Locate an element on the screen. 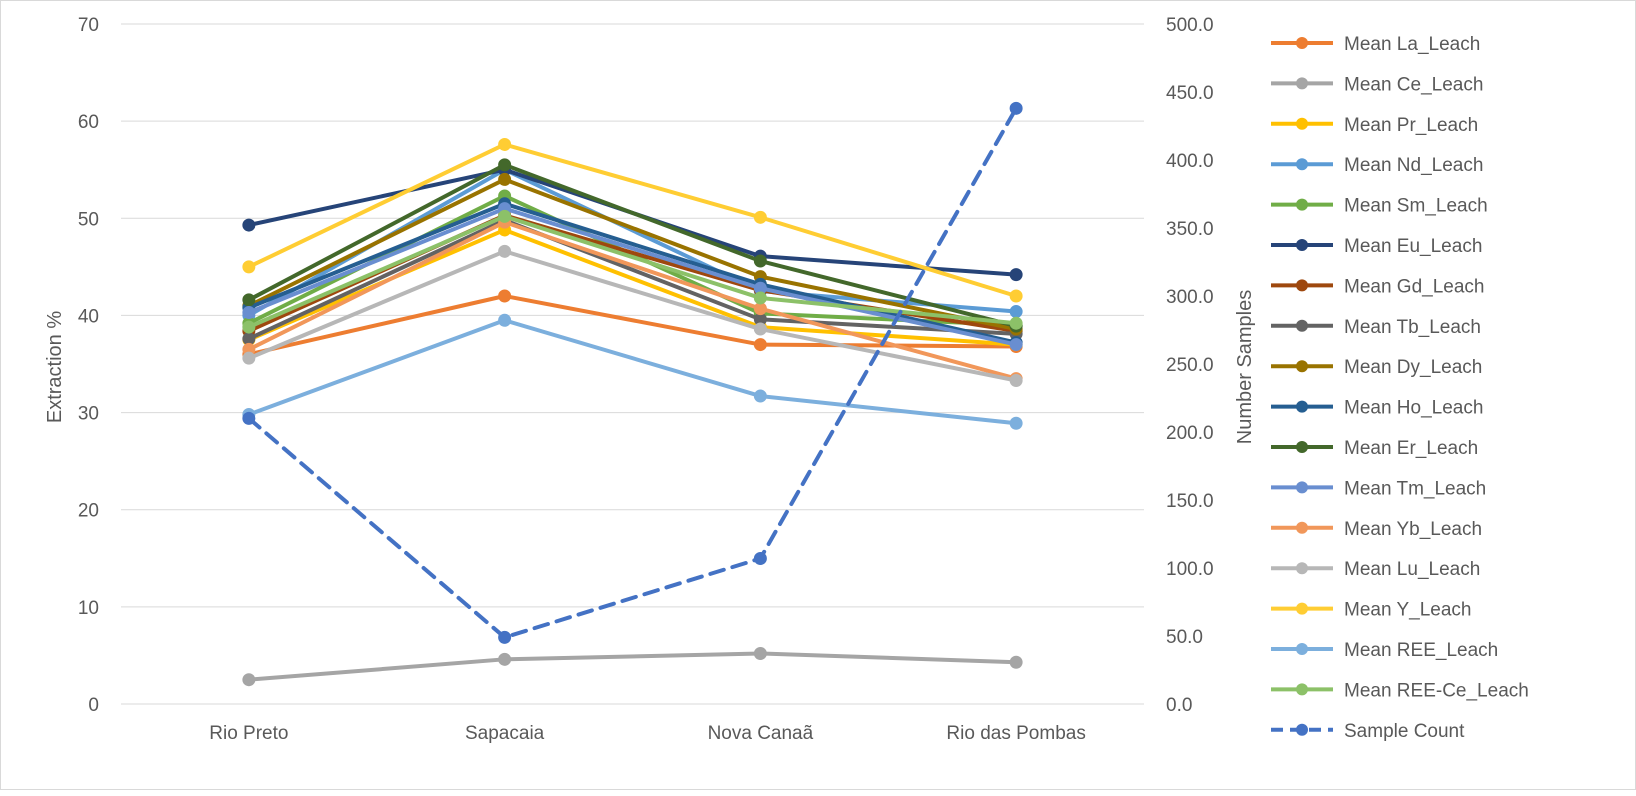  x-tick-label: Sapacaia is located at coordinates (505, 733).